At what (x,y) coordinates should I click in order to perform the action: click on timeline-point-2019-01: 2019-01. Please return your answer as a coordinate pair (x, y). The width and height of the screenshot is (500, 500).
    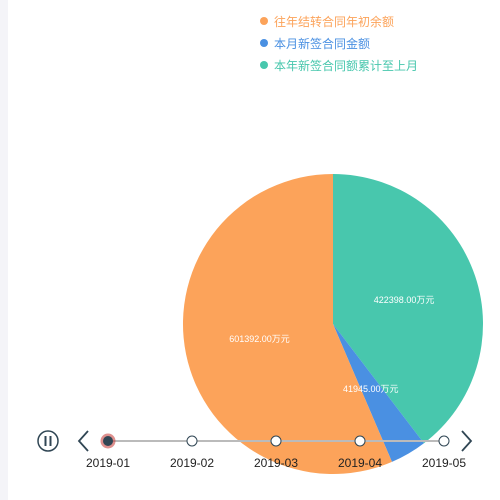
    Looking at the image, I should click on (108, 452).